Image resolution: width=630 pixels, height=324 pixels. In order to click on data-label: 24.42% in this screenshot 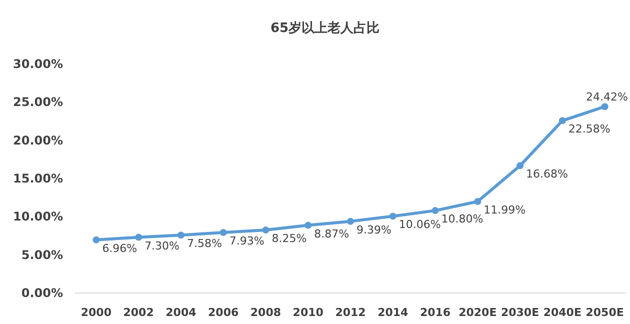, I will do `click(607, 97)`.